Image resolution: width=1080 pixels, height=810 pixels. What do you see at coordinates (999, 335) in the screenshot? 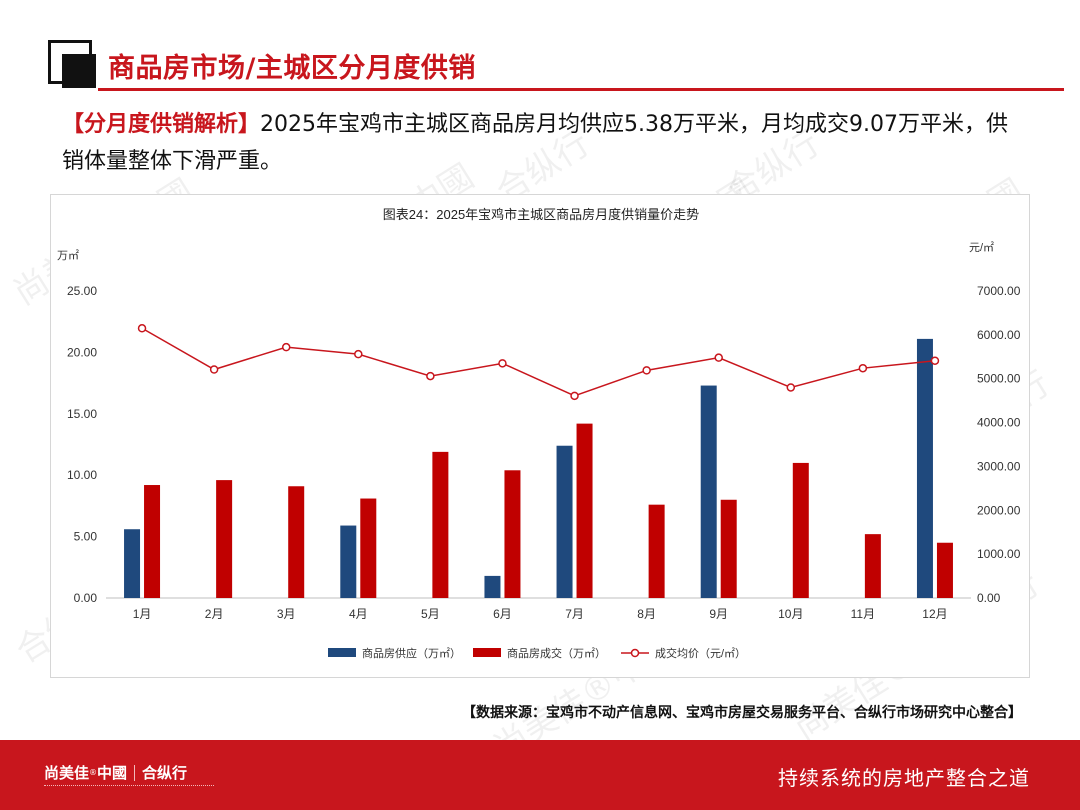
I see `y-right-tick-label: 6000.00` at bounding box center [999, 335].